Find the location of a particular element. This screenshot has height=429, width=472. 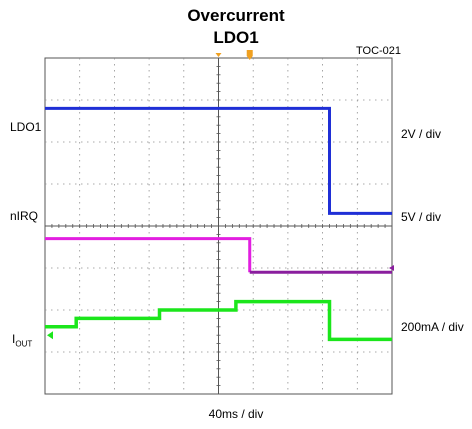

iout-scale-label: 200mA / div is located at coordinates (432, 327).